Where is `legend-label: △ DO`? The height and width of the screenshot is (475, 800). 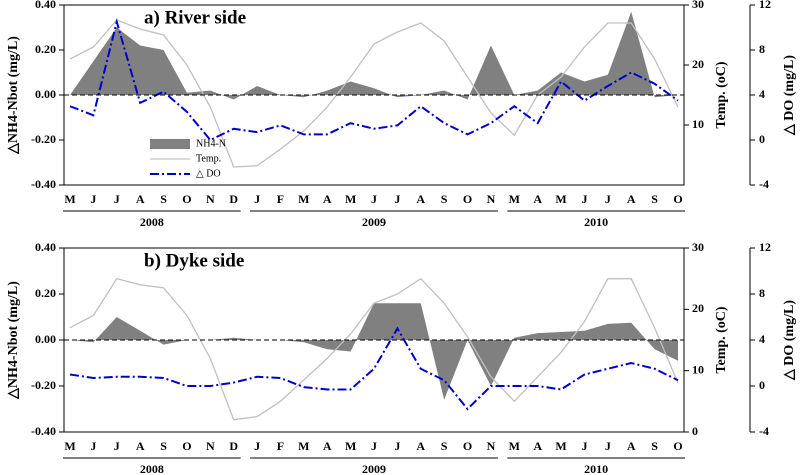
legend-label: △ DO is located at coordinates (208, 173).